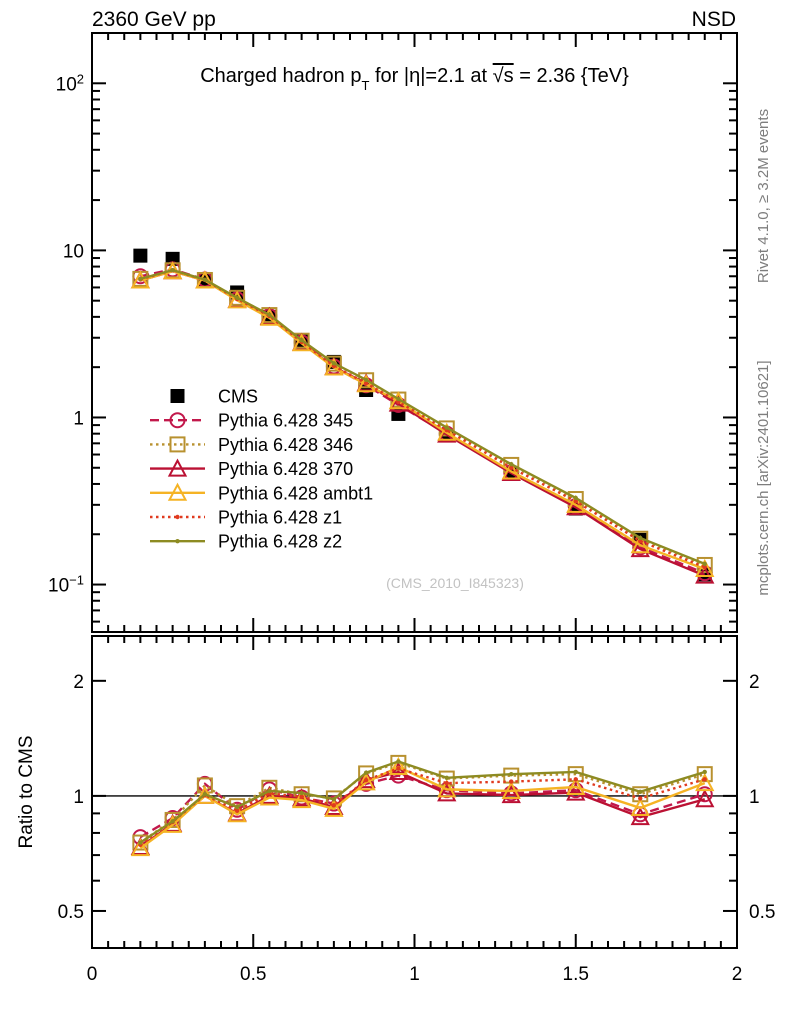  What do you see at coordinates (214, 397) in the screenshot?
I see `legend-item-0: CMS` at bounding box center [214, 397].